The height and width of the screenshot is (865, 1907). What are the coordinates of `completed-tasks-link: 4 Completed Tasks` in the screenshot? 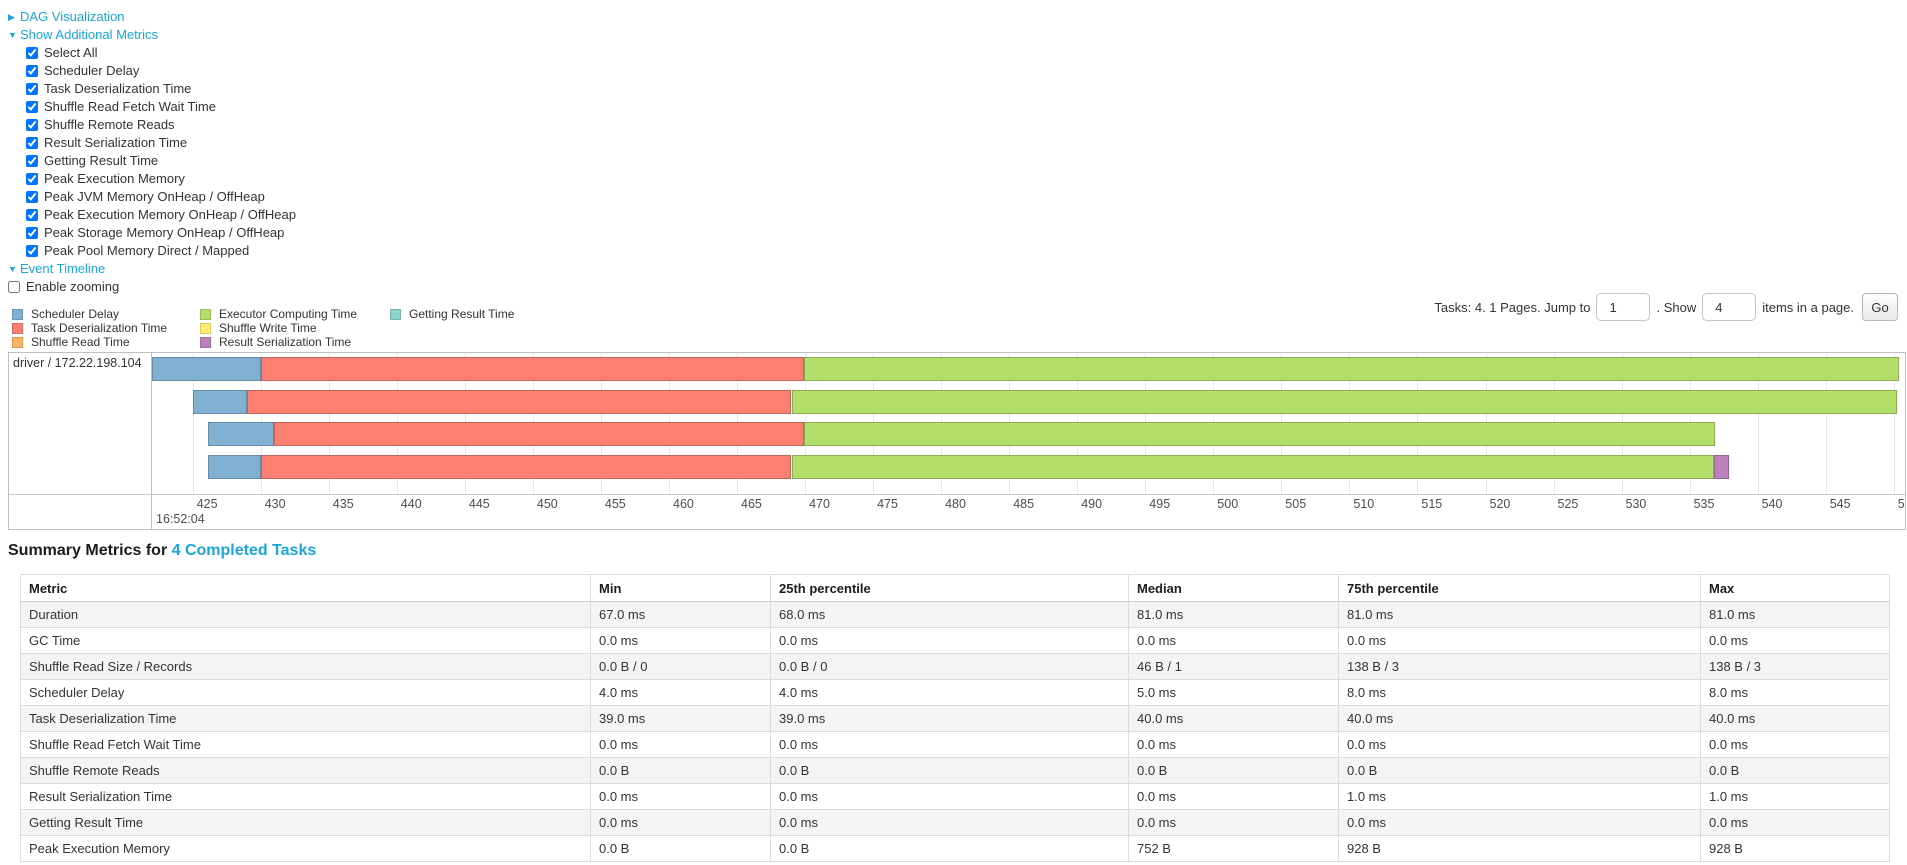 It's located at (244, 550).